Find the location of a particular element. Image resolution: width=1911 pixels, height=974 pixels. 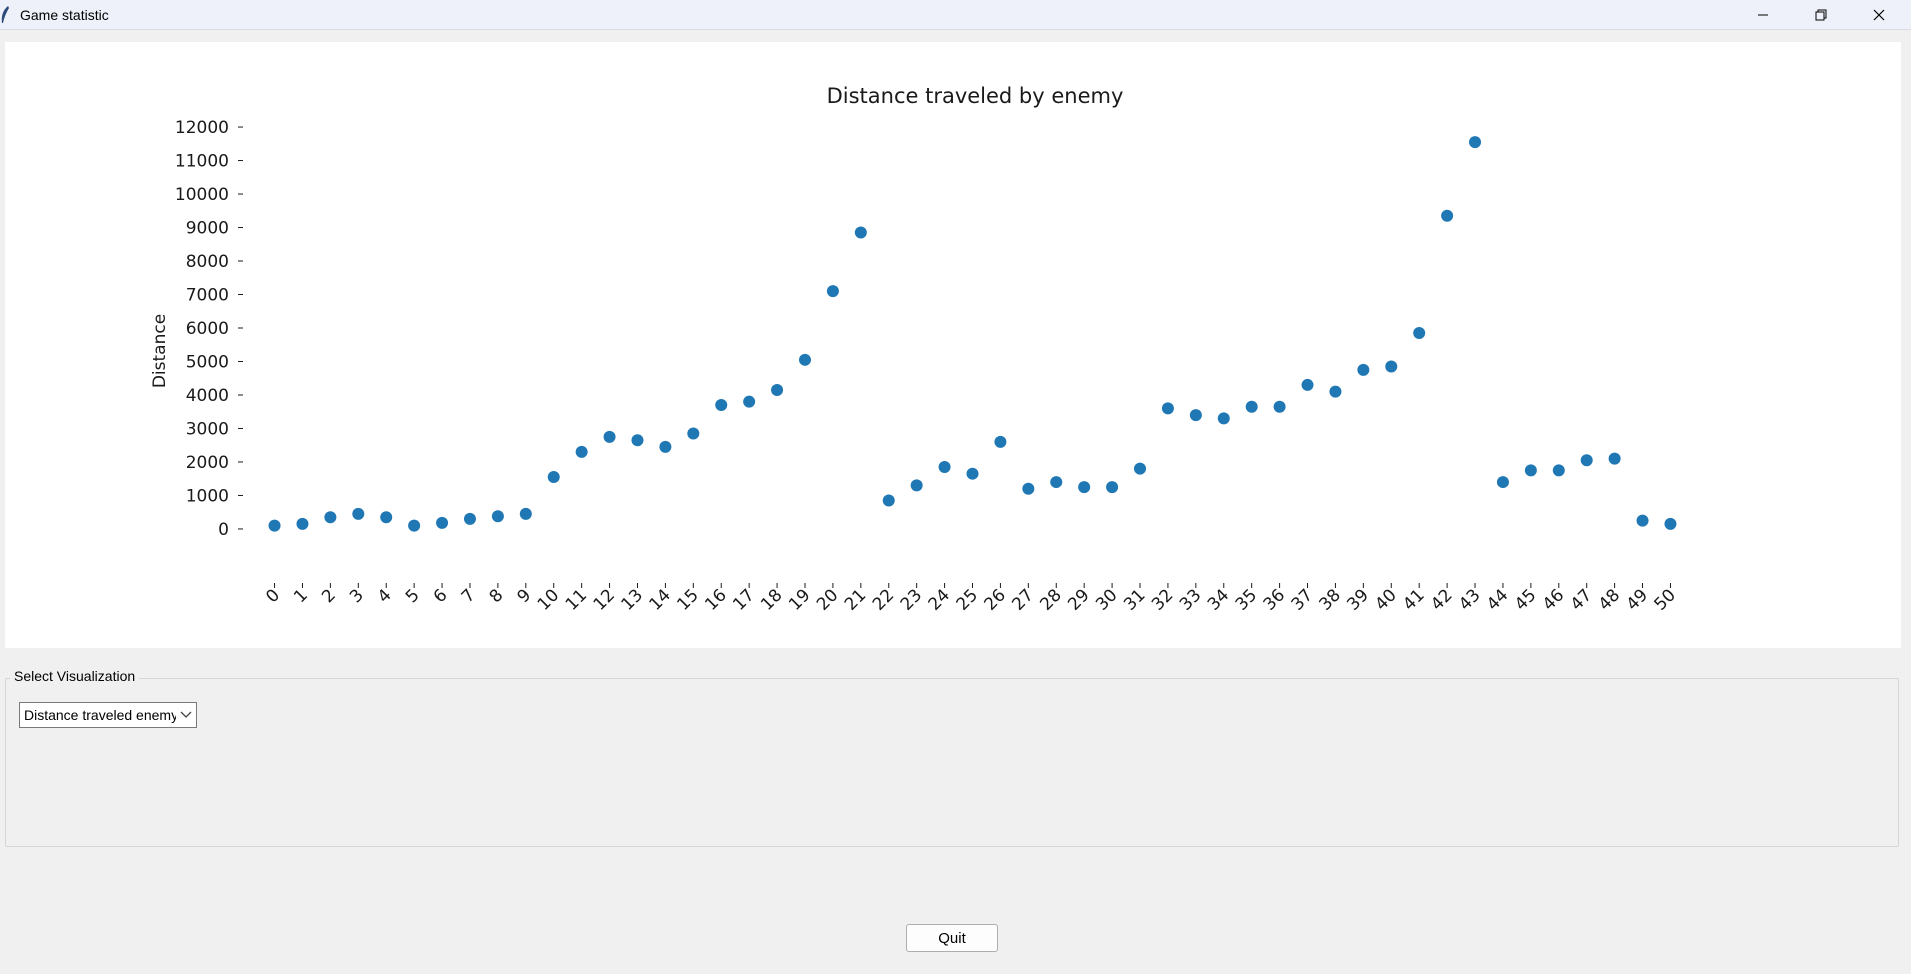

x-tick-label: 1 is located at coordinates (301, 596).